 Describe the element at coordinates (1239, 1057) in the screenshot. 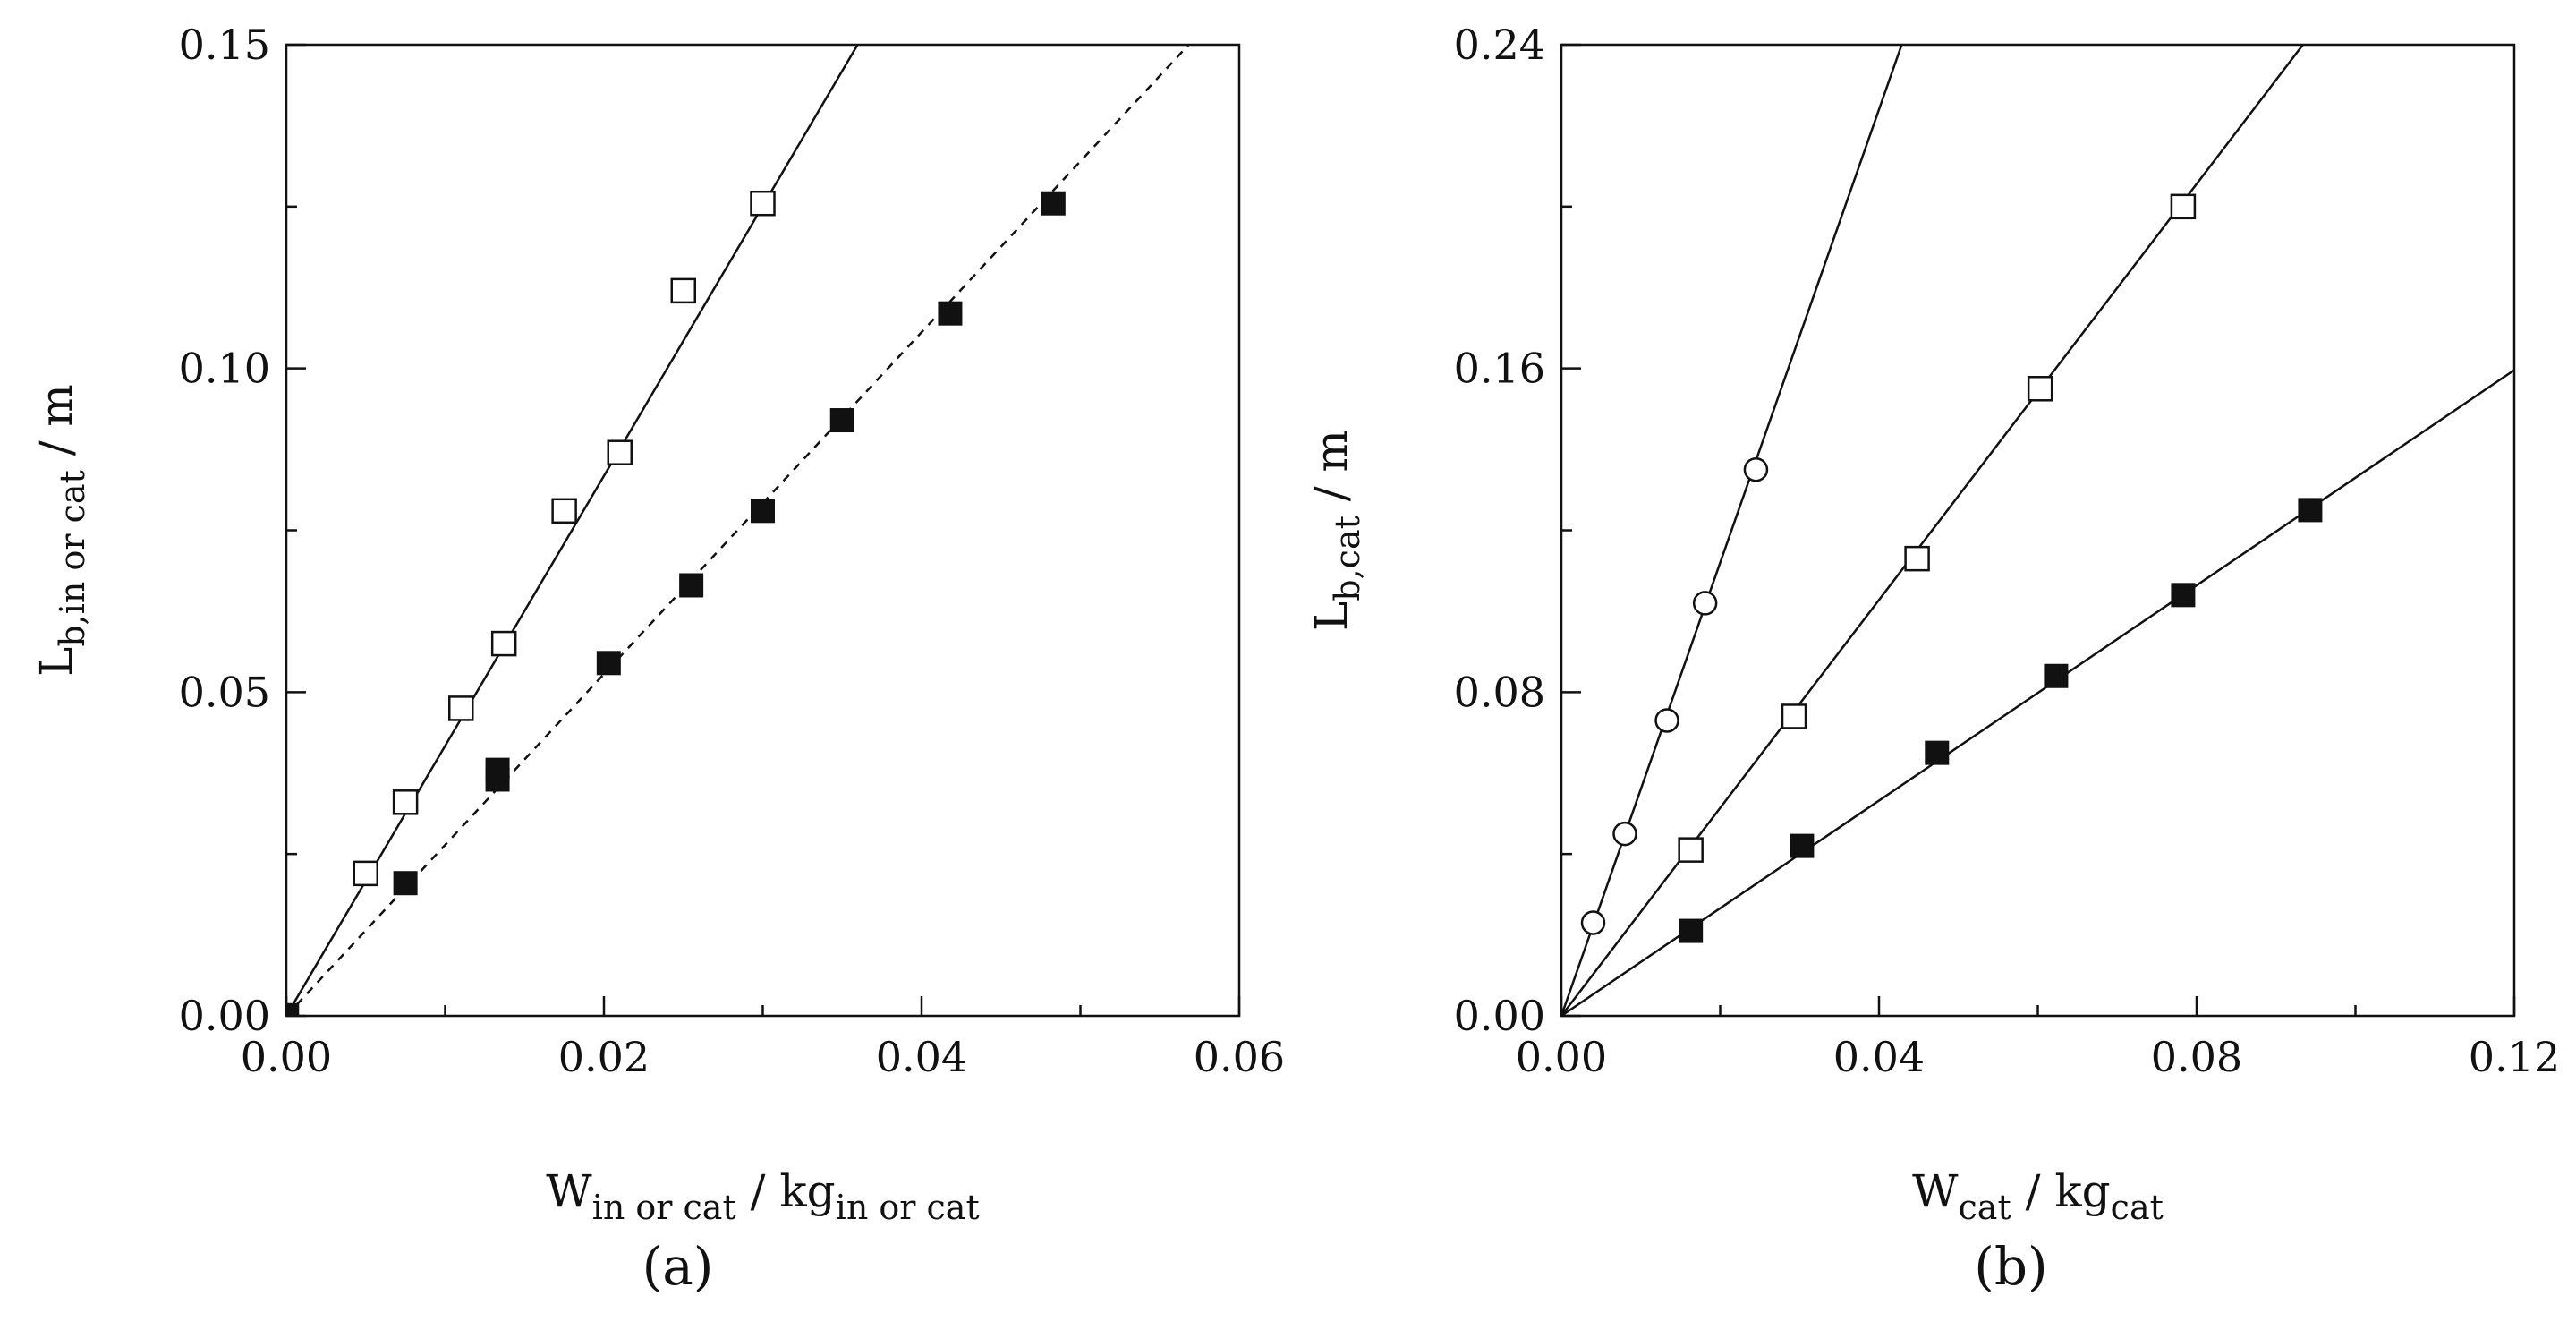

I see `x-tick-label: 0.06` at that location.